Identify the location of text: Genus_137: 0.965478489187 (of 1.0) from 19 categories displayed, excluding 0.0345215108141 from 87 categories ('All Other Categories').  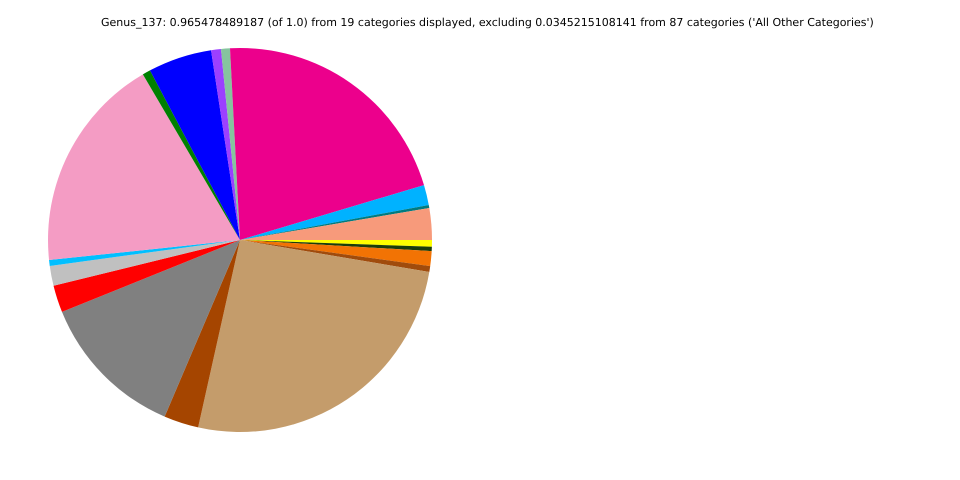
(487, 22).